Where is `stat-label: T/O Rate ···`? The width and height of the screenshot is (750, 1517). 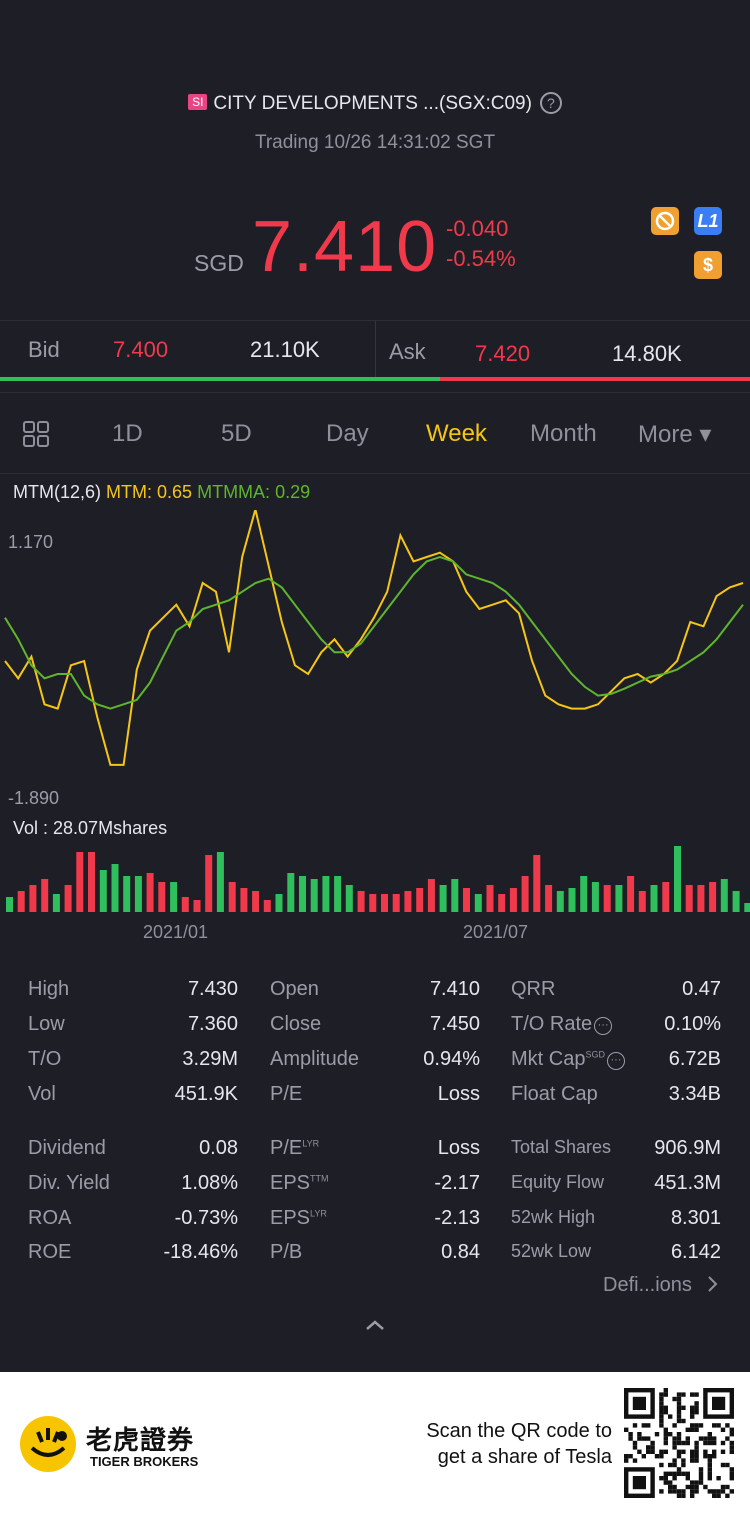 stat-label: T/O Rate ··· is located at coordinates (562, 1024).